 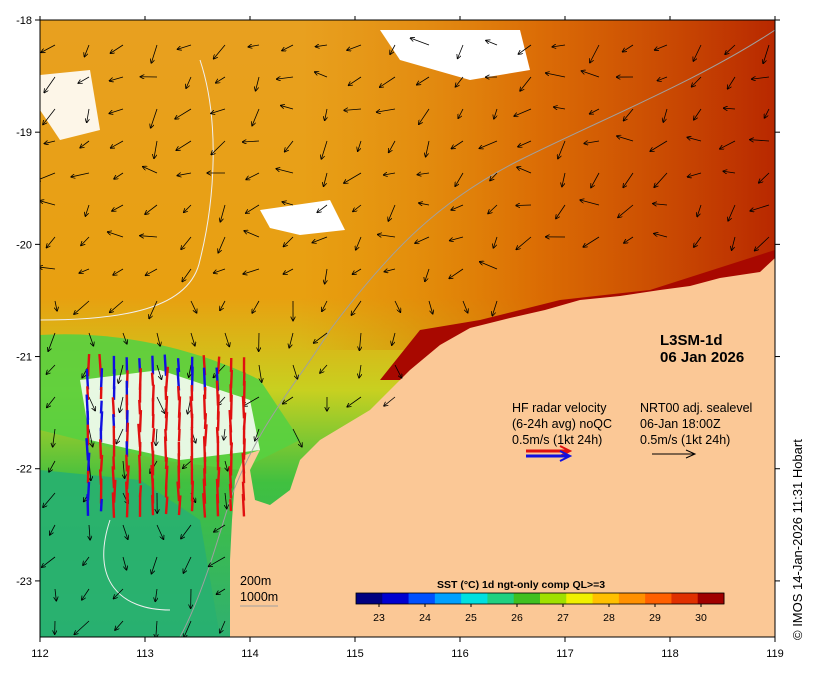 What do you see at coordinates (557, 440) in the screenshot?
I see `hf-legend-line3: 0.5m/s (1kt 24h)` at bounding box center [557, 440].